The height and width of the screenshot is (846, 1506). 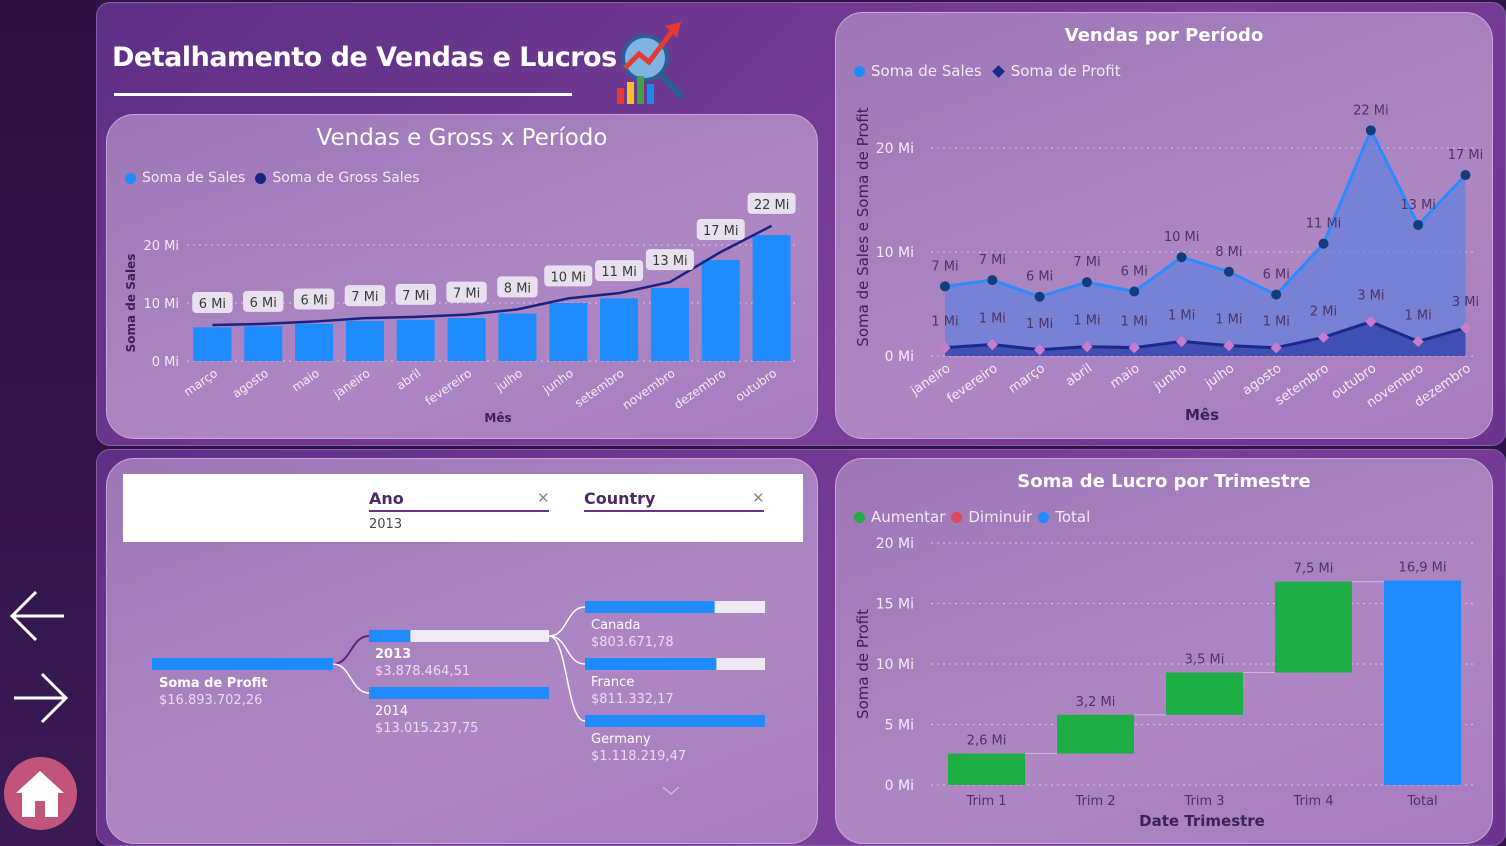 What do you see at coordinates (391, 711) in the screenshot?
I see `year-label: 2014` at bounding box center [391, 711].